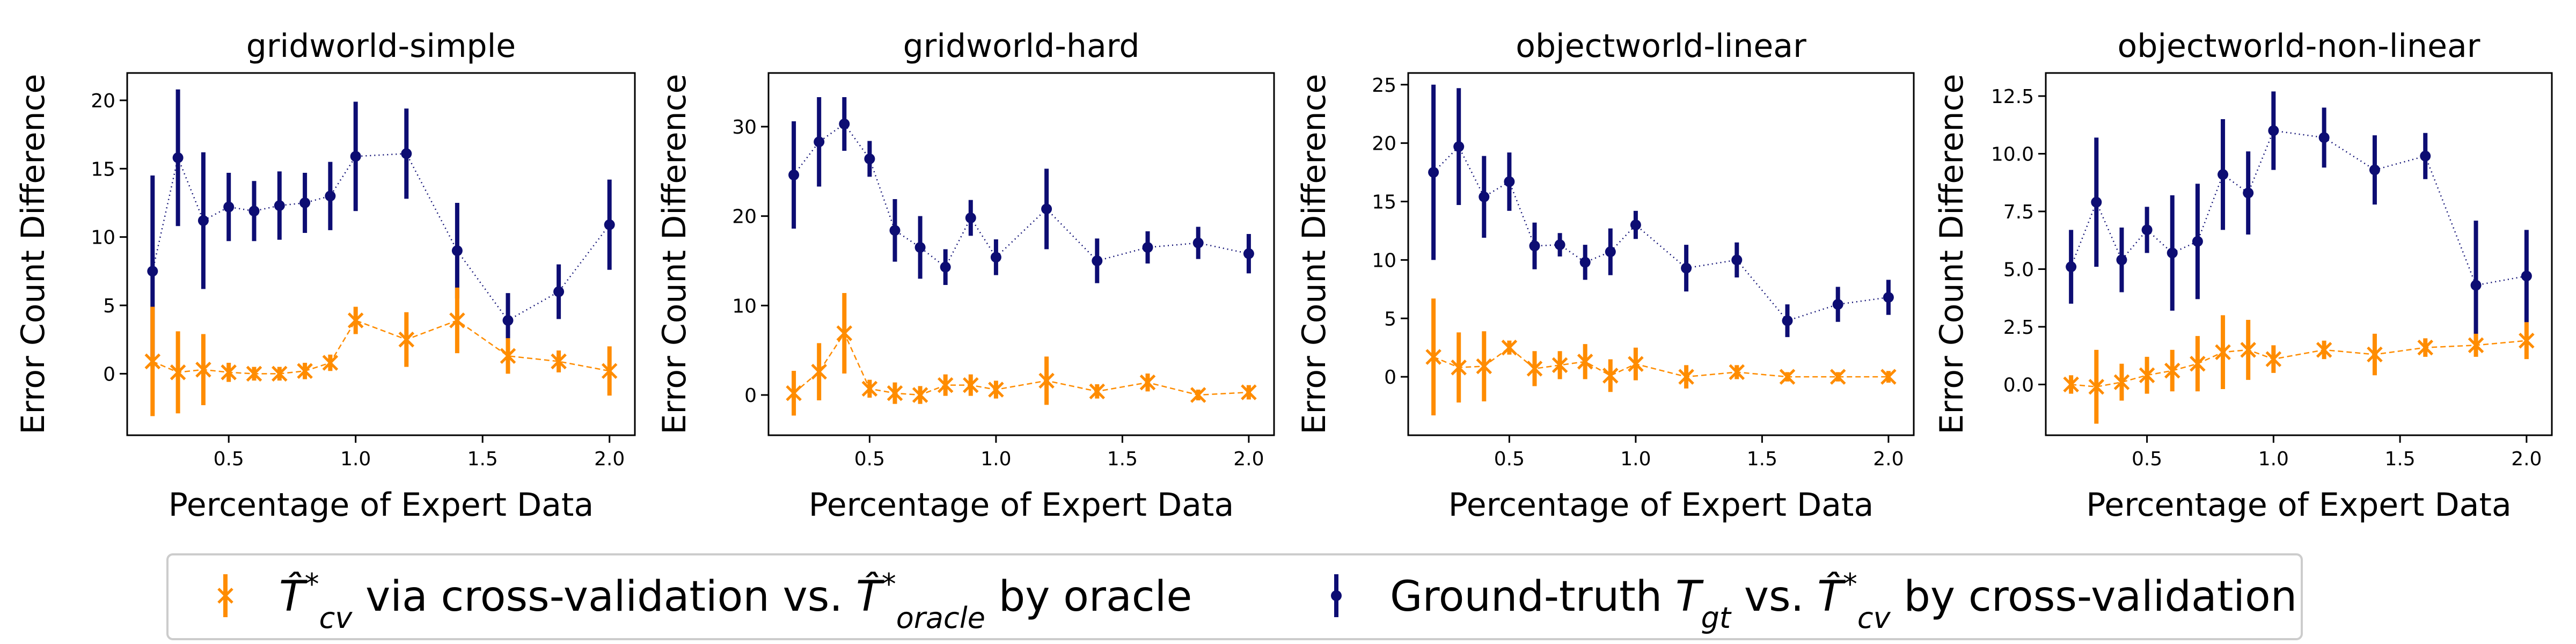 The width and height of the screenshot is (2576, 644). Describe the element at coordinates (1384, 144) in the screenshot. I see `y-tick-label: 20` at that location.